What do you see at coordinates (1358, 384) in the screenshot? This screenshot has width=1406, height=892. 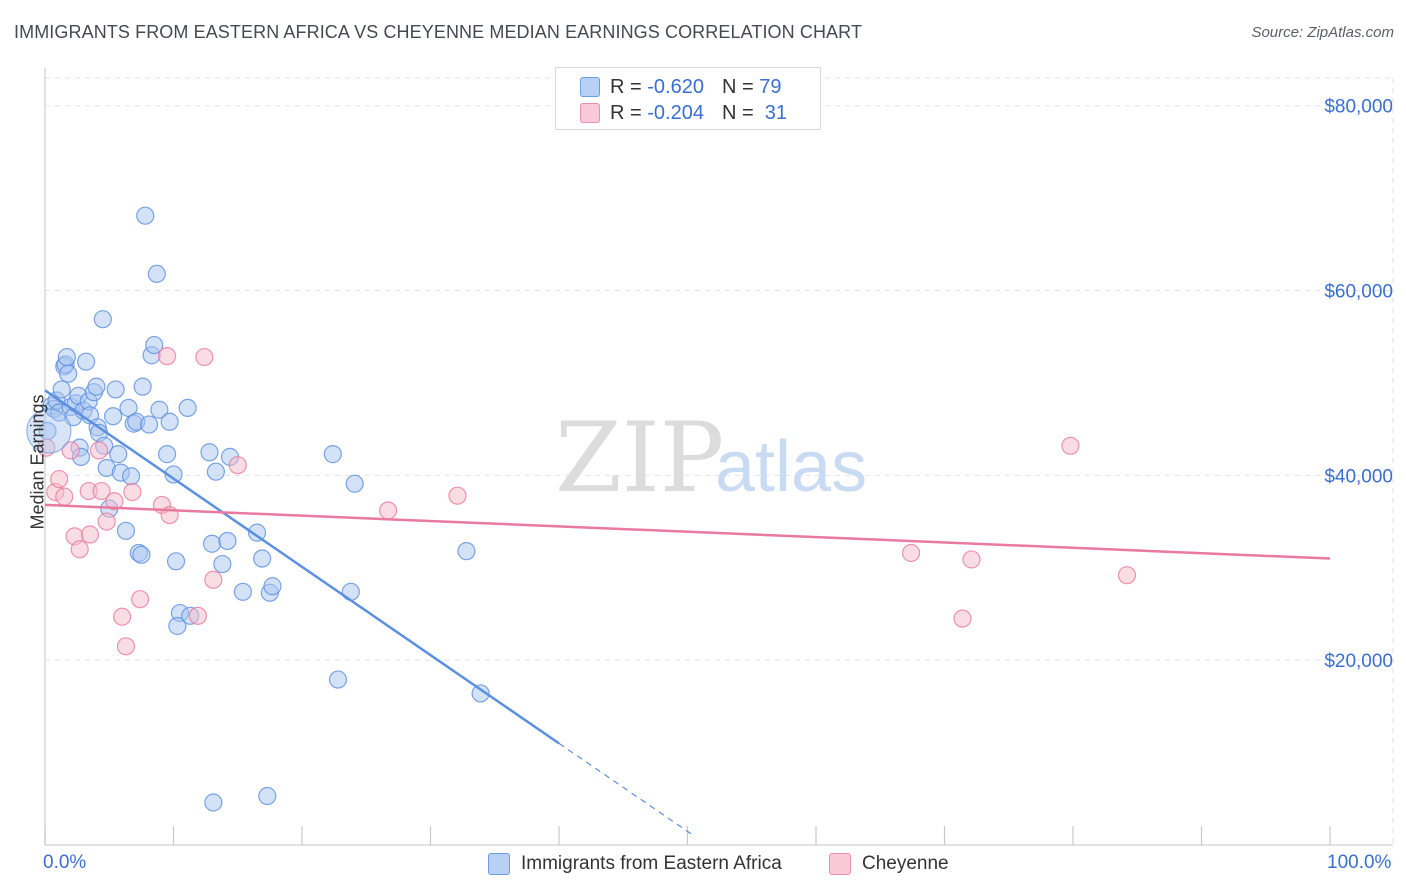 I see `y-tick-labels: $20,000 $40,000 $60,000 $80,000` at bounding box center [1358, 384].